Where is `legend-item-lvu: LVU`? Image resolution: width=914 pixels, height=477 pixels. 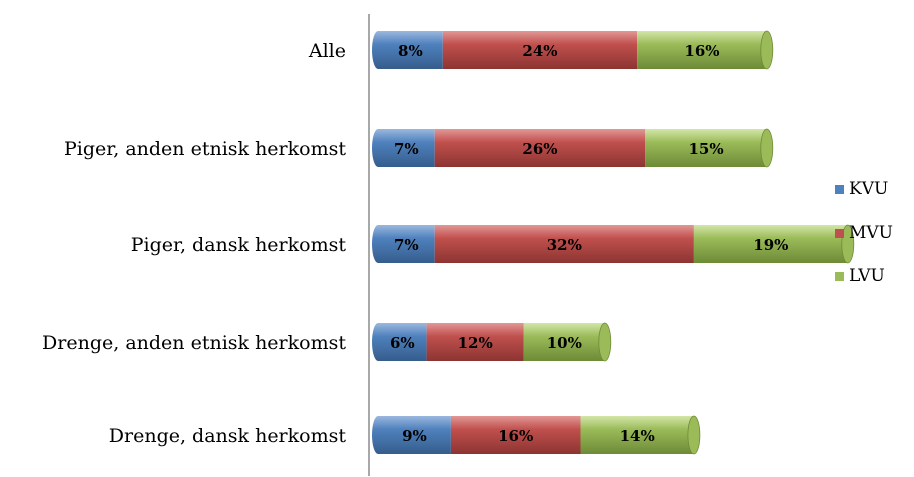
legend-item-lvu: LVU is located at coordinates (860, 276).